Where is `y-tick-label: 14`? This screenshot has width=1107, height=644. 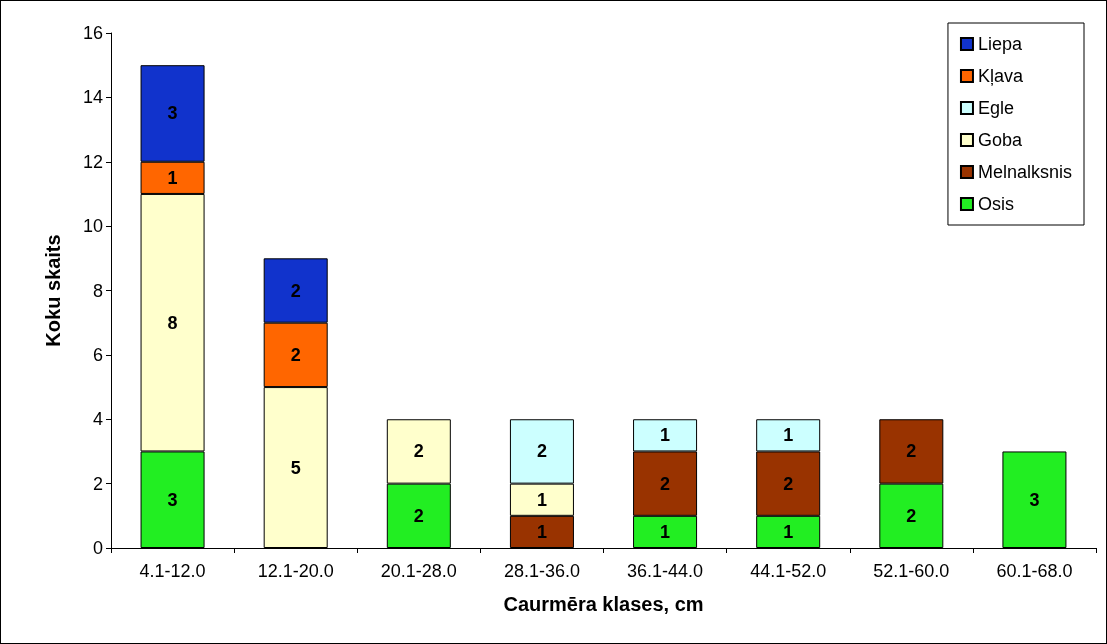
y-tick-label: 14 is located at coordinates (92, 97).